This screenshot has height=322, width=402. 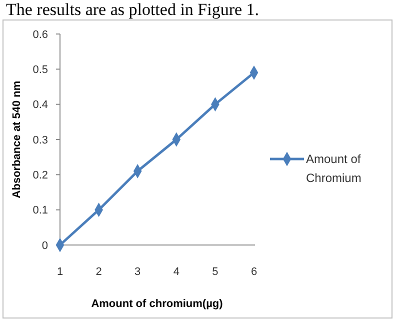 What do you see at coordinates (40, 105) in the screenshot?
I see `y-tick-label: 0.4` at bounding box center [40, 105].